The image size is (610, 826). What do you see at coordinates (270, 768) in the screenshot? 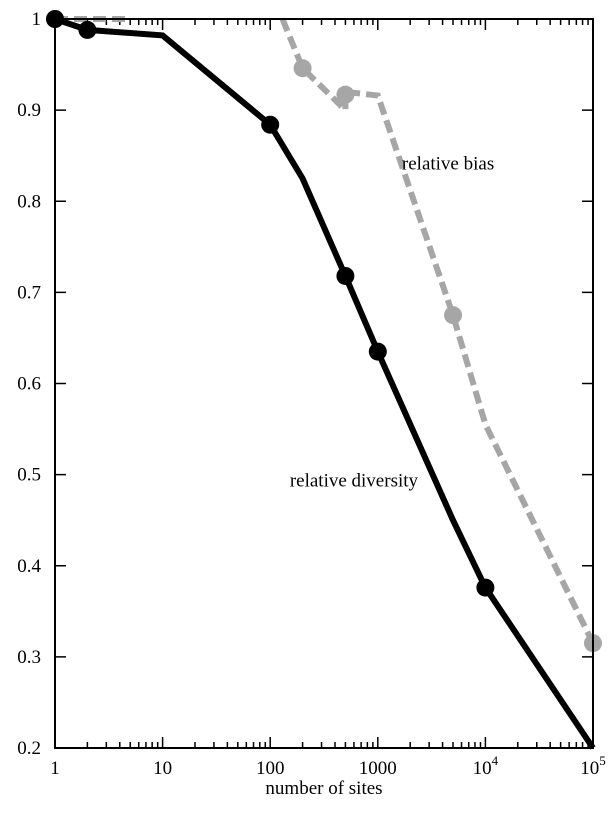
I see `x-tick-label: 100` at bounding box center [270, 768].